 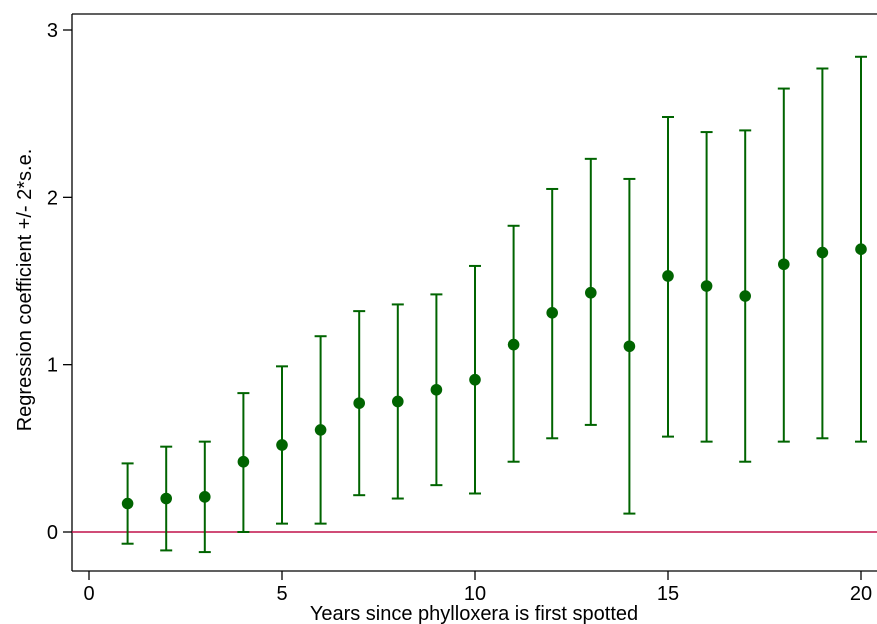 I want to click on y-tick-label: 2, so click(x=52, y=198).